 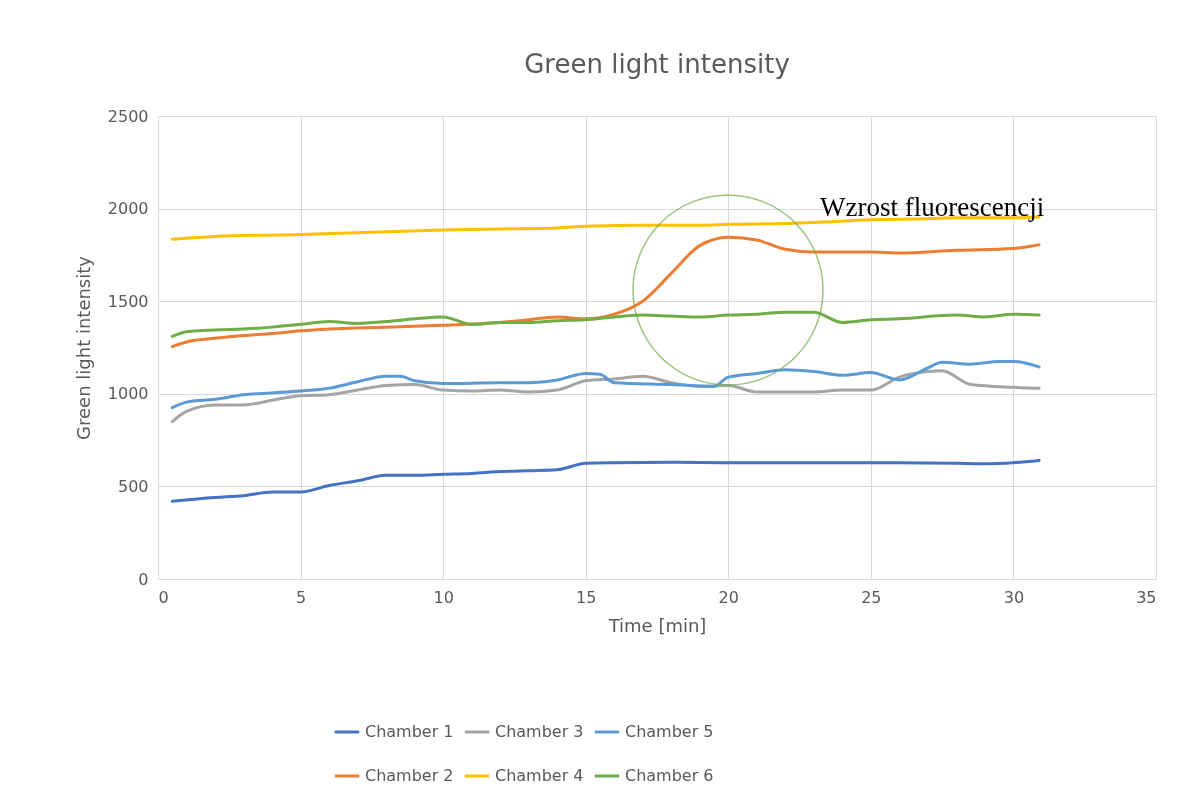 I want to click on legend-label: Chamber 4, so click(x=539, y=775).